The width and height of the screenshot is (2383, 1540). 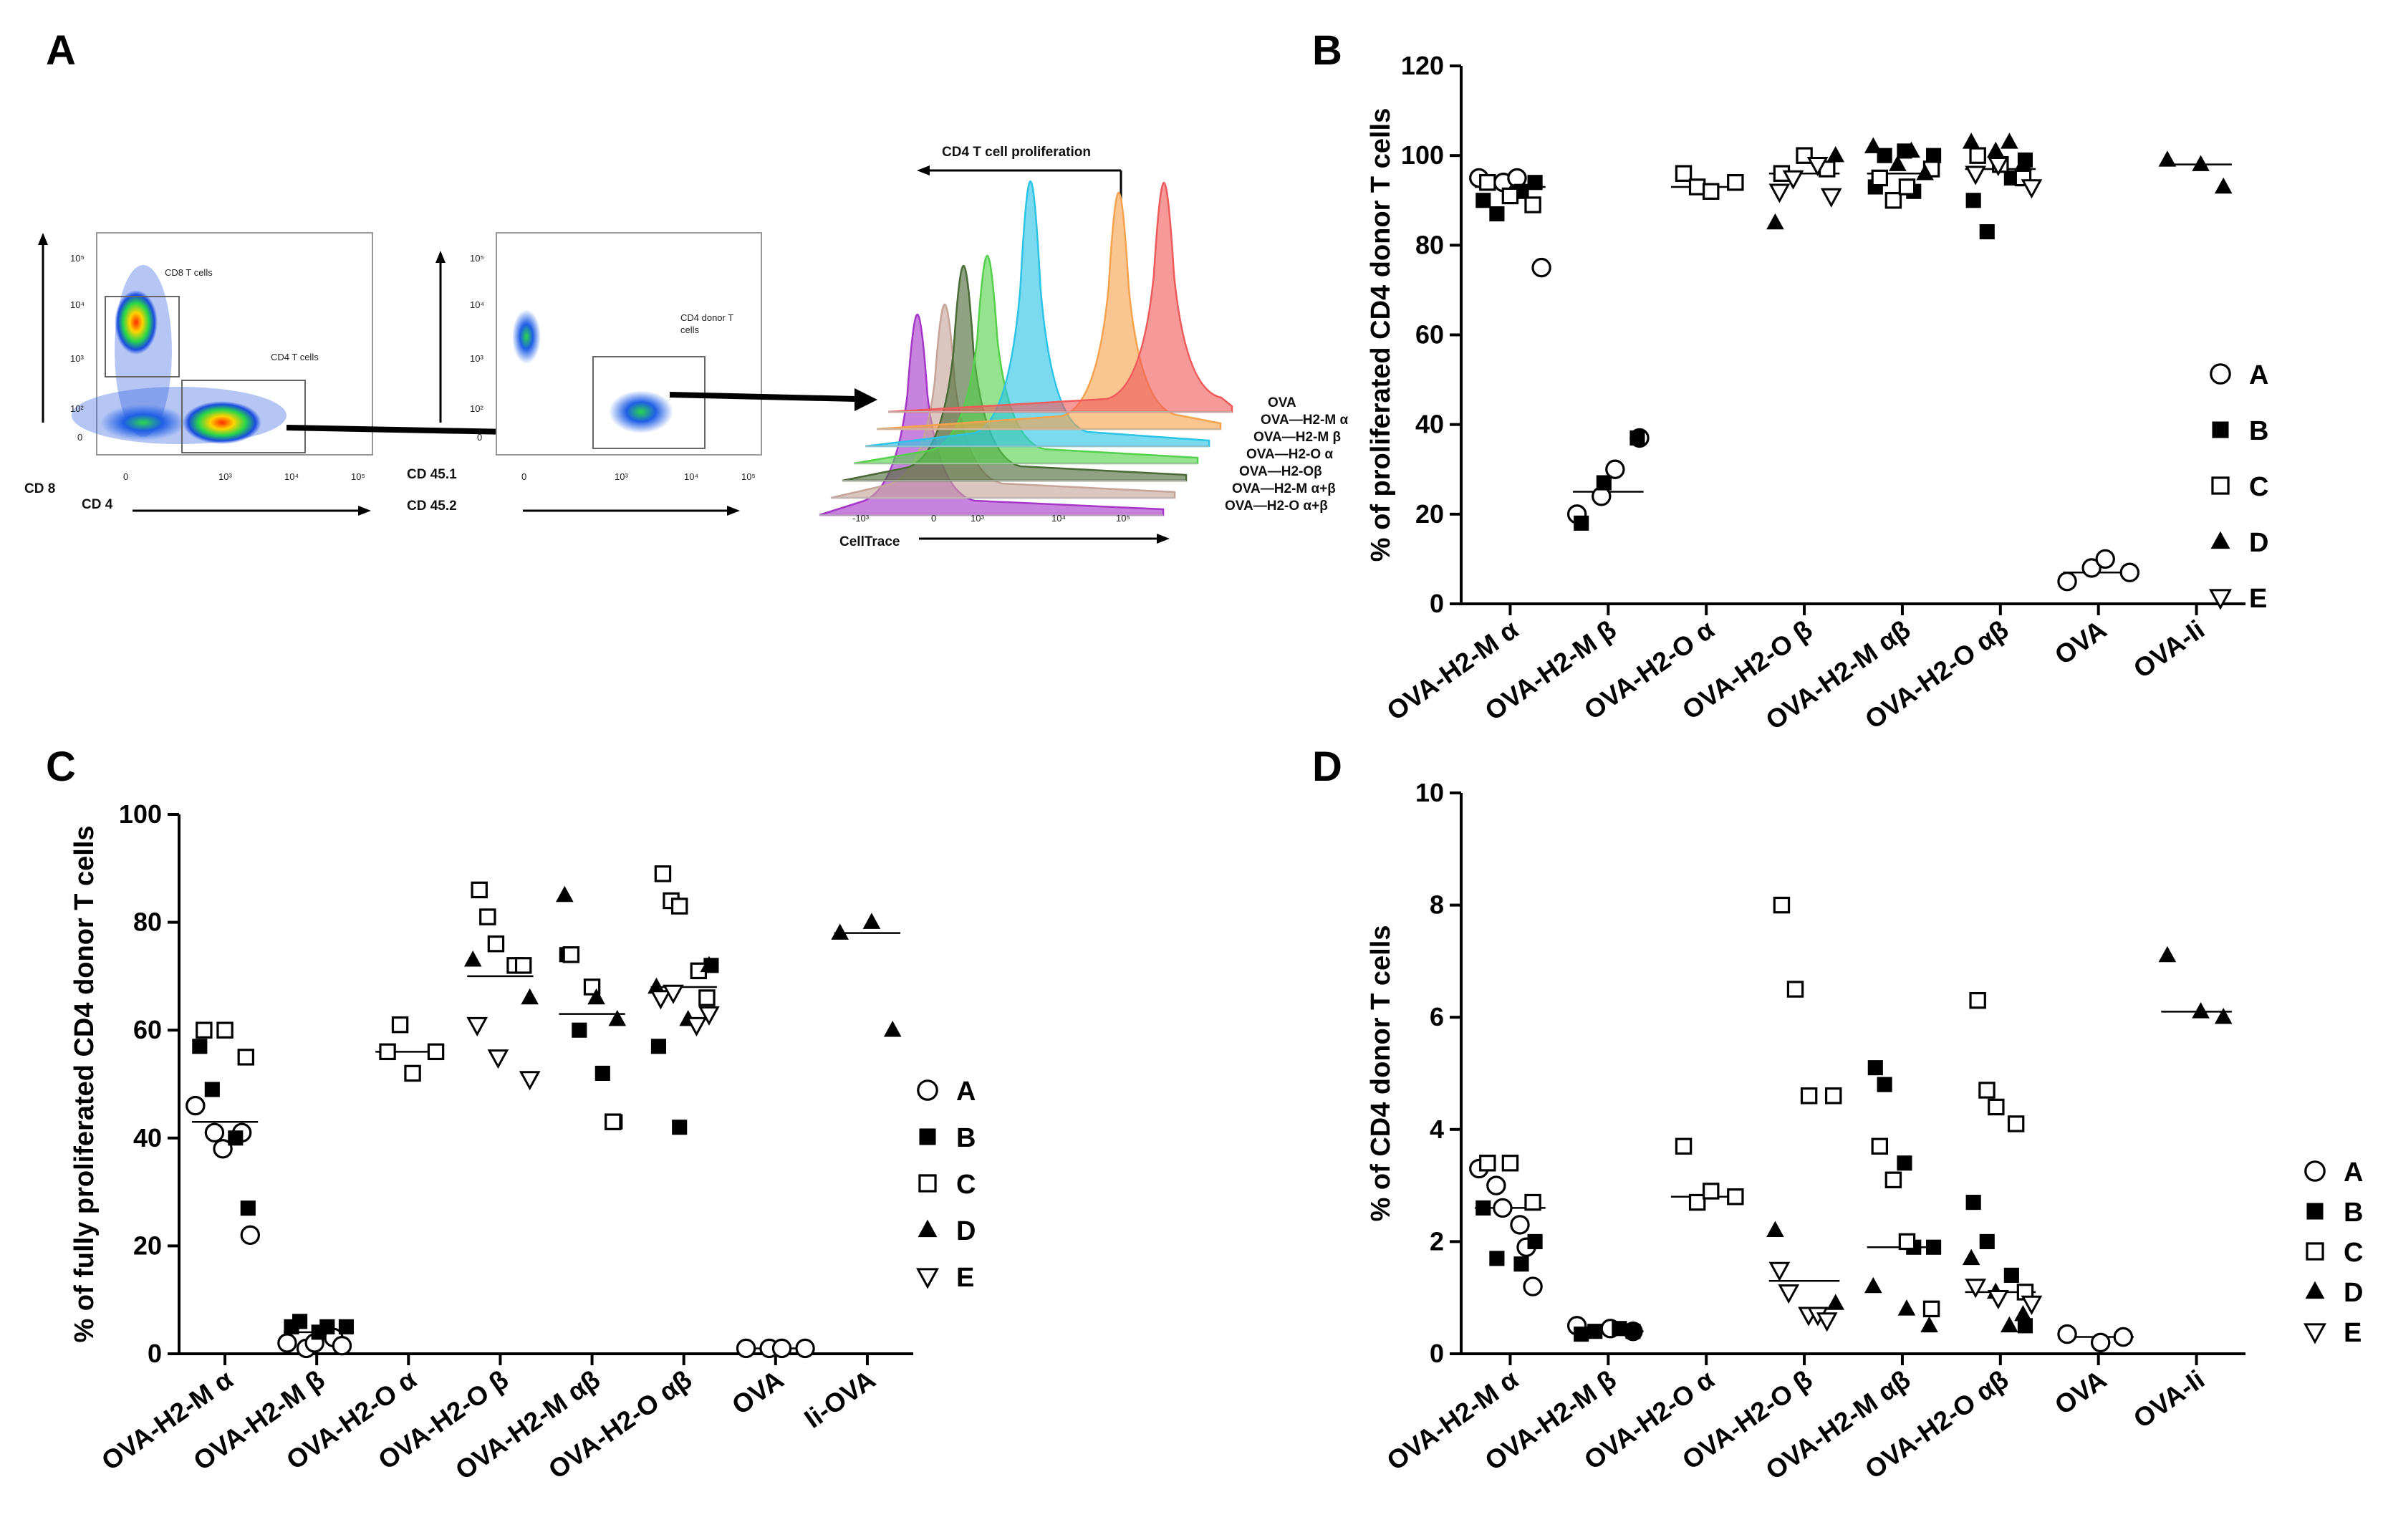 I want to click on y-tick-label: 0, so click(x=1437, y=1353).